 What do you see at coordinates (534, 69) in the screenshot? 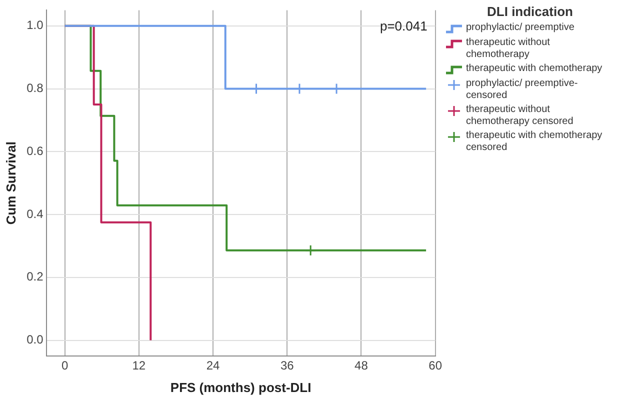
I see `legend-label: therapeutic with chemotherapy` at bounding box center [534, 69].